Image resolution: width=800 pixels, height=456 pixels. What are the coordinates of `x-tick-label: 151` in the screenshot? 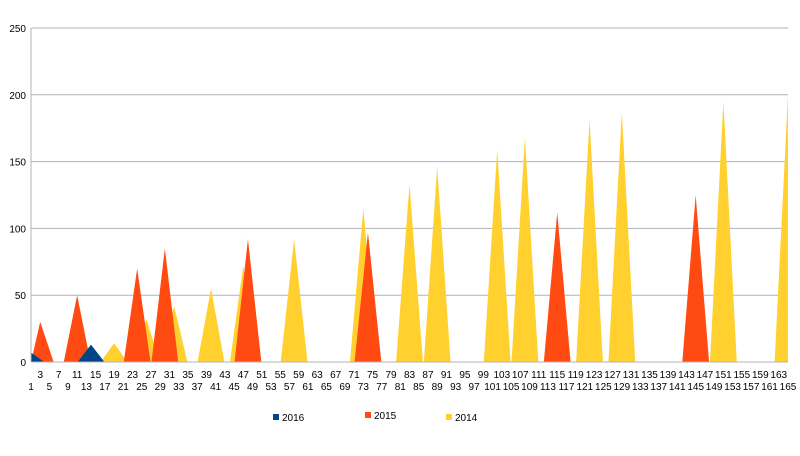 It's located at (723, 375).